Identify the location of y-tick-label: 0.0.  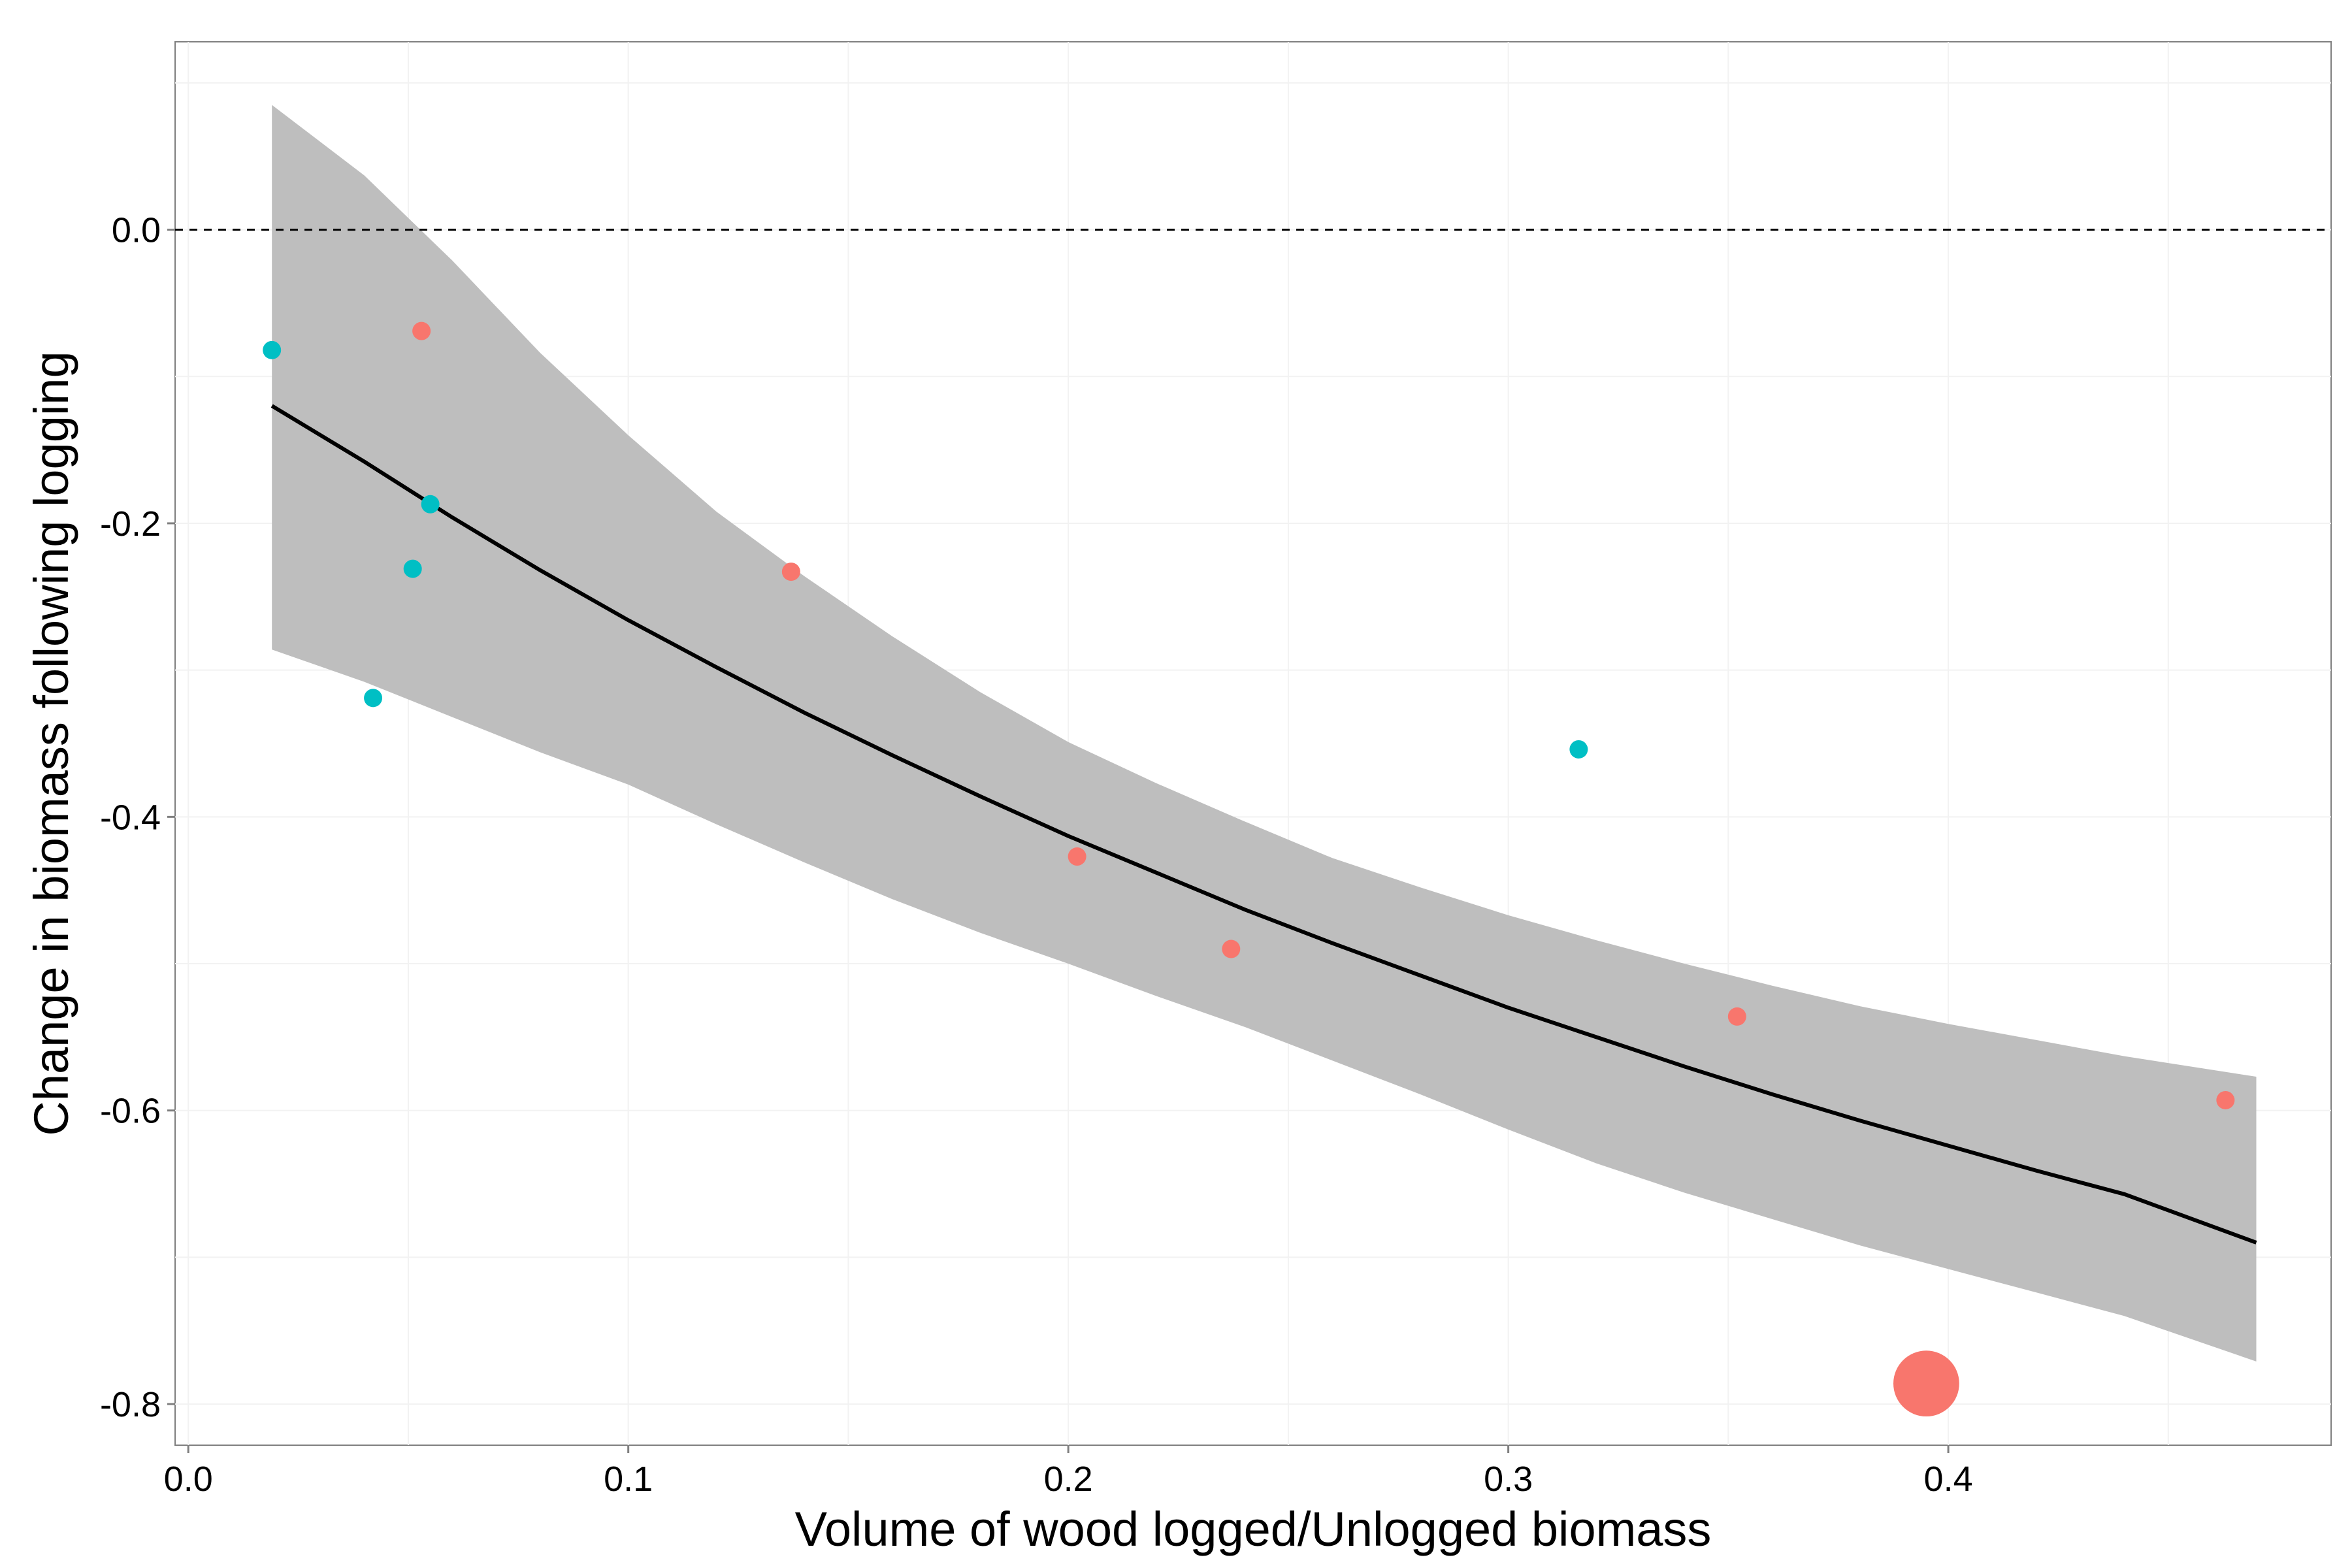
(136, 230).